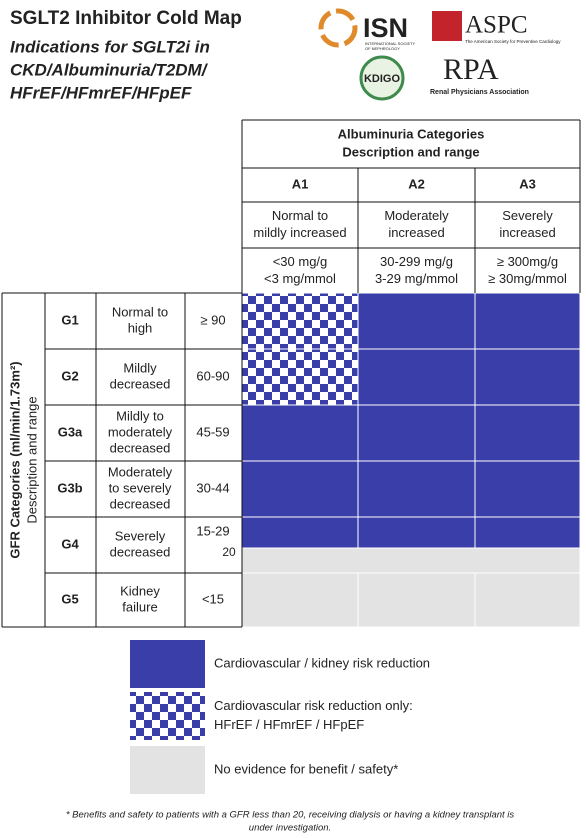  I want to click on column-code: A1, so click(300, 183).